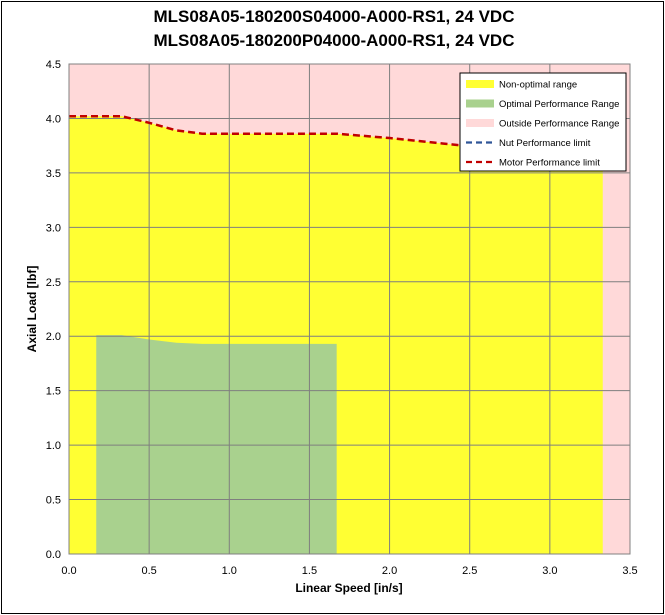  Describe the element at coordinates (549, 571) in the screenshot. I see `x-tick-label: 3.0` at that location.